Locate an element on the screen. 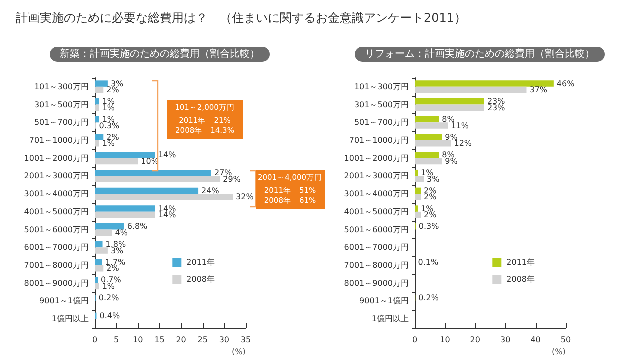 This screenshot has height=359, width=640. data-label: 37% is located at coordinates (539, 90).